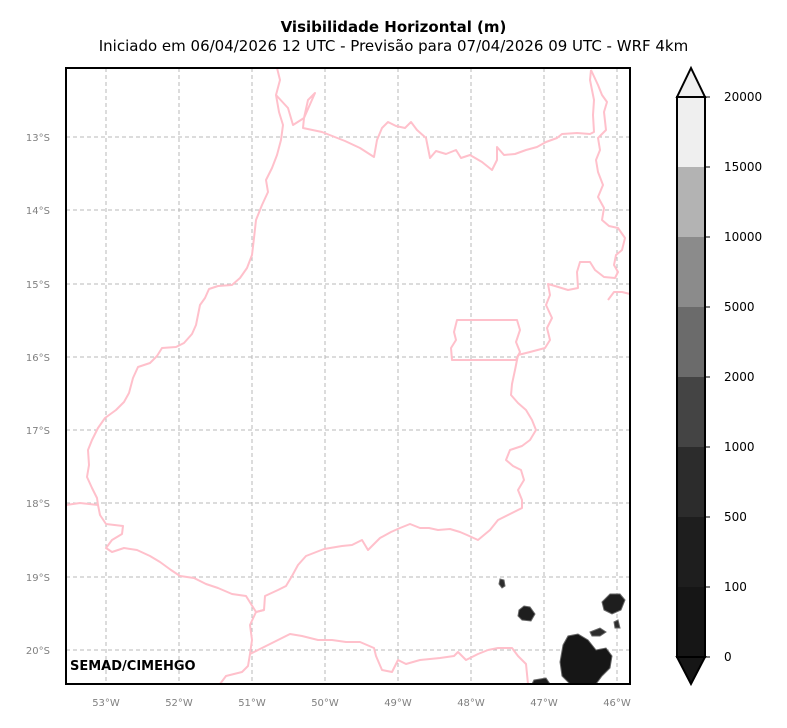 Image resolution: width=787 pixels, height=728 pixels. I want to click on colorbar-tick-label: 2000, so click(739, 377).